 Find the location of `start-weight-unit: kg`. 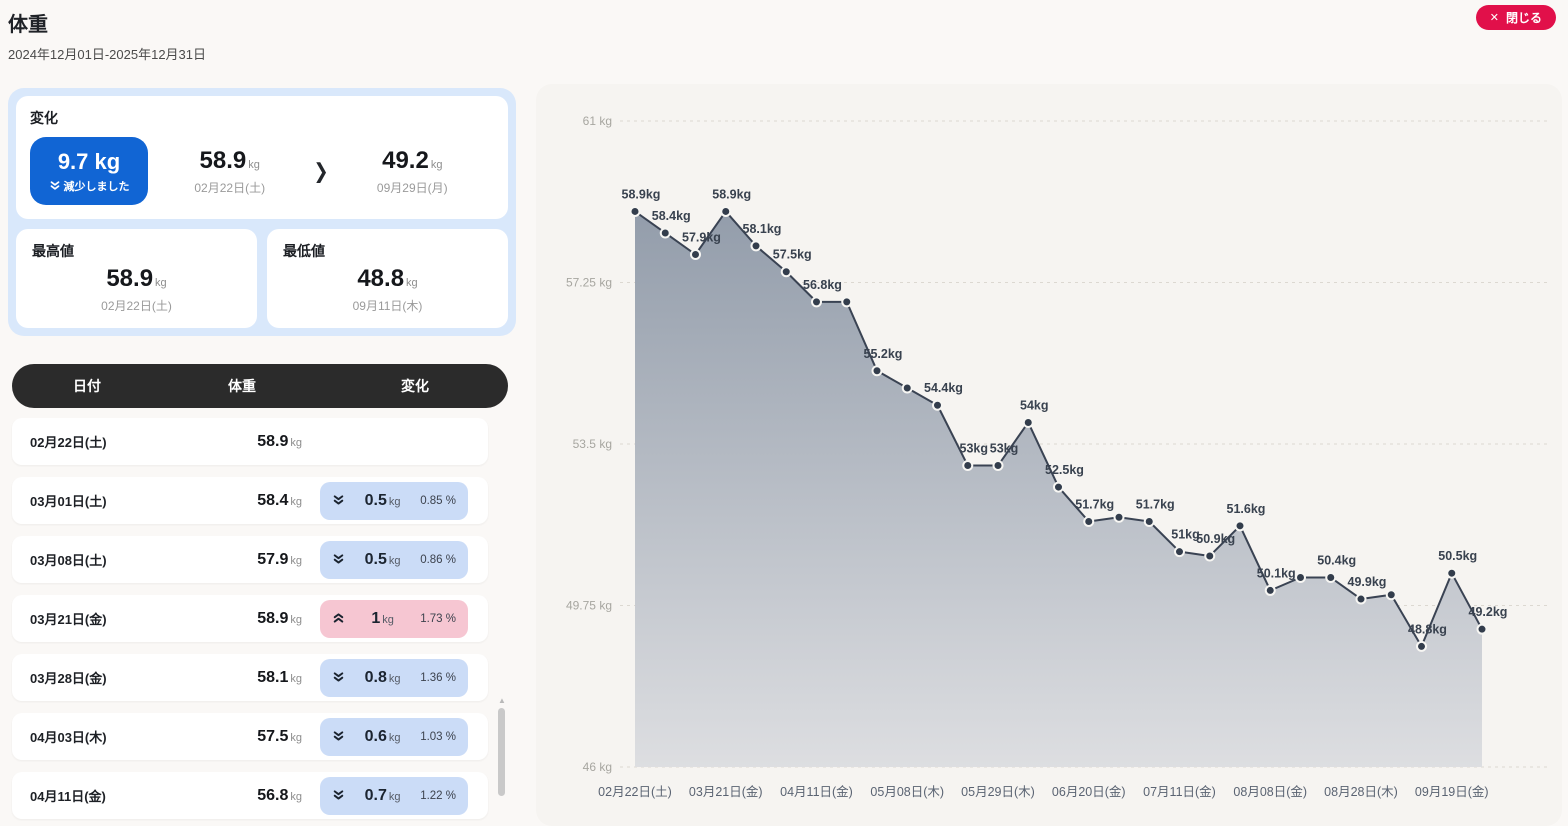

start-weight-unit: kg is located at coordinates (254, 164).